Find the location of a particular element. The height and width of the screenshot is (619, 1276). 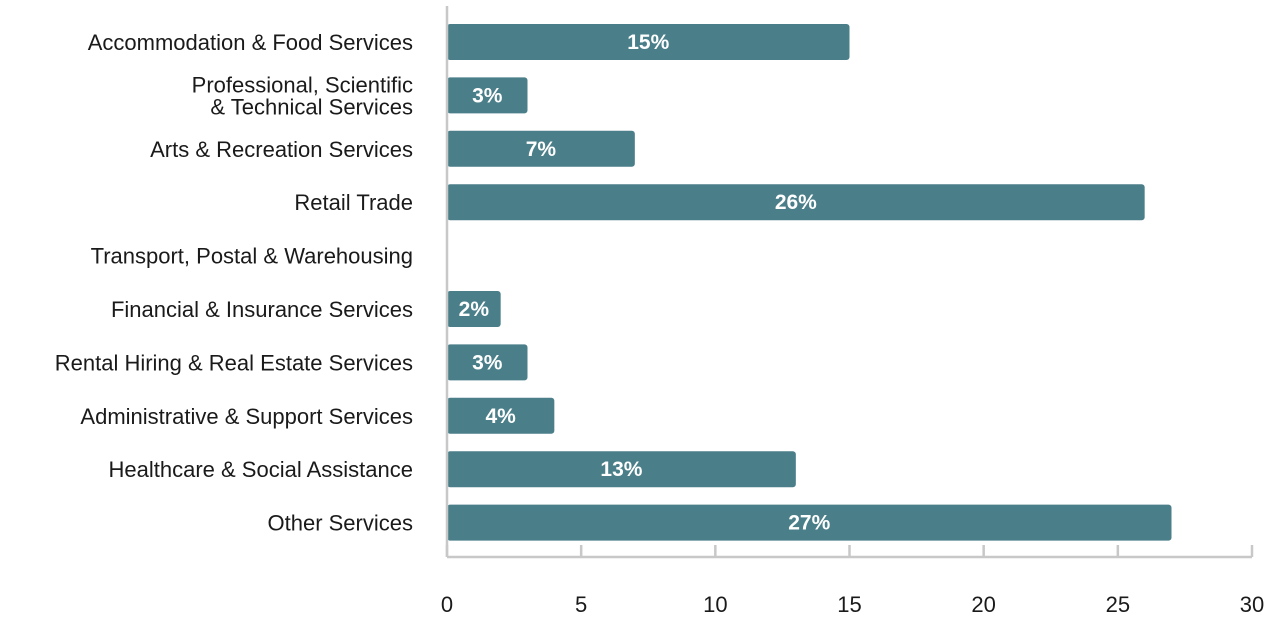

category-label: Accommodation & Food Services is located at coordinates (250, 42).